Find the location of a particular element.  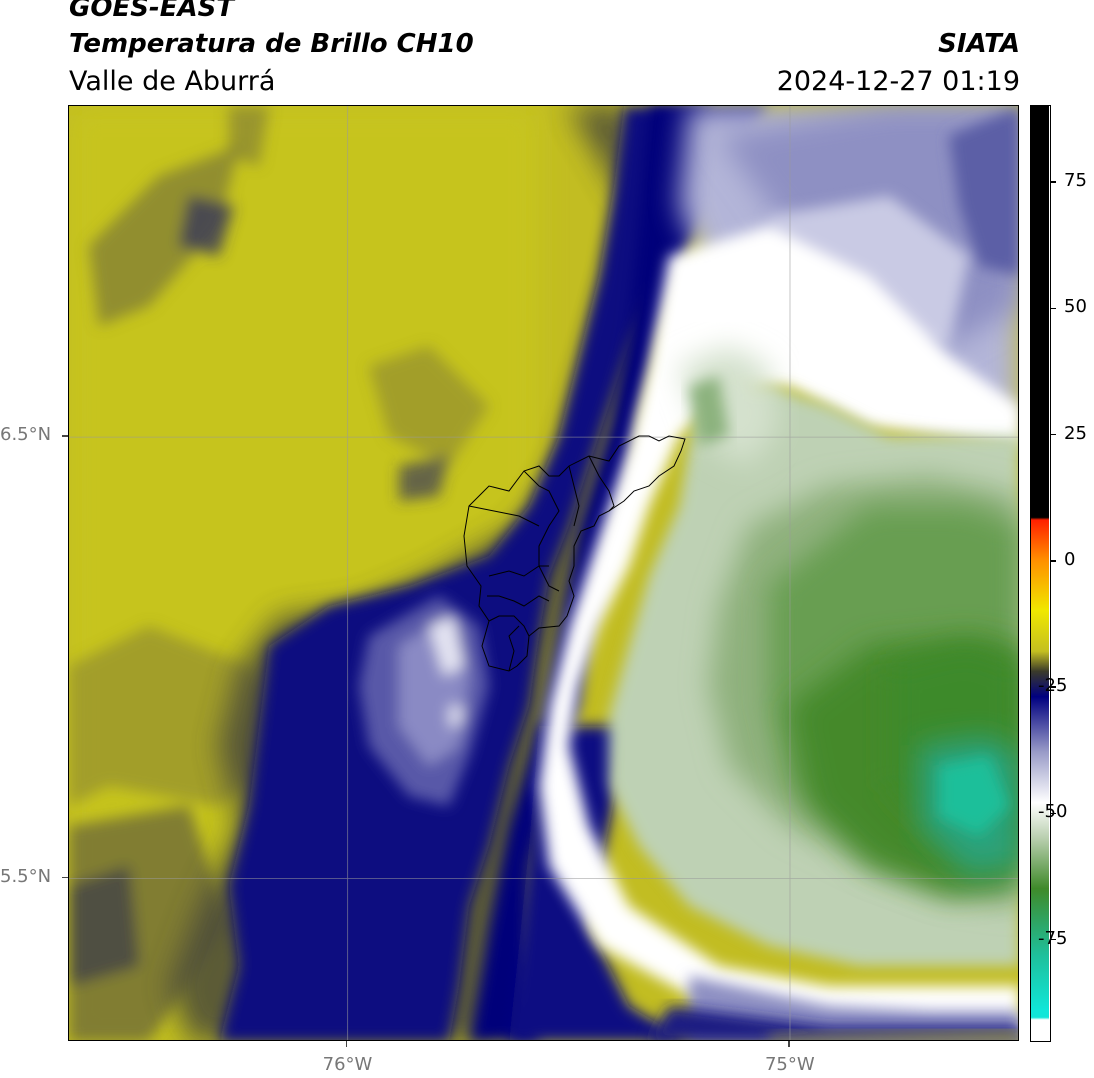

colorbar-tick-label: 25 is located at coordinates (1075, 433).